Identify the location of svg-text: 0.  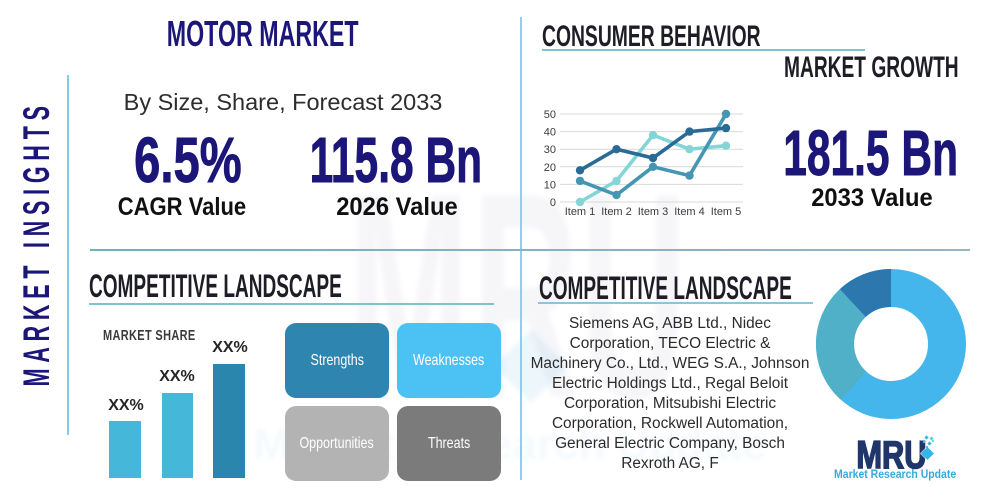
(553, 203).